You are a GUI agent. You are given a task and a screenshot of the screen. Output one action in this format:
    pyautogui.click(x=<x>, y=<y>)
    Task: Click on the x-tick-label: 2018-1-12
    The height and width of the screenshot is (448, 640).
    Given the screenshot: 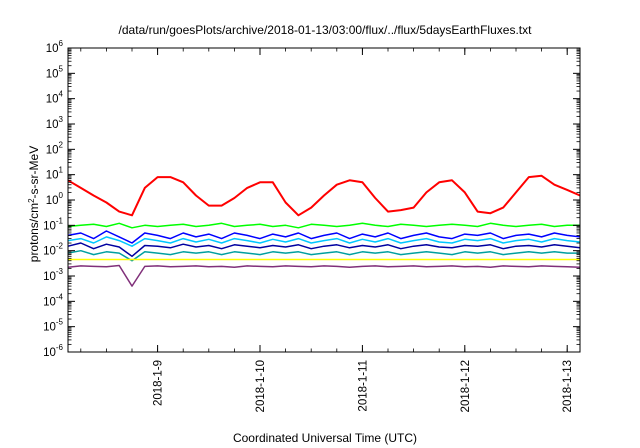 What is the action you would take?
    pyautogui.click(x=466, y=386)
    